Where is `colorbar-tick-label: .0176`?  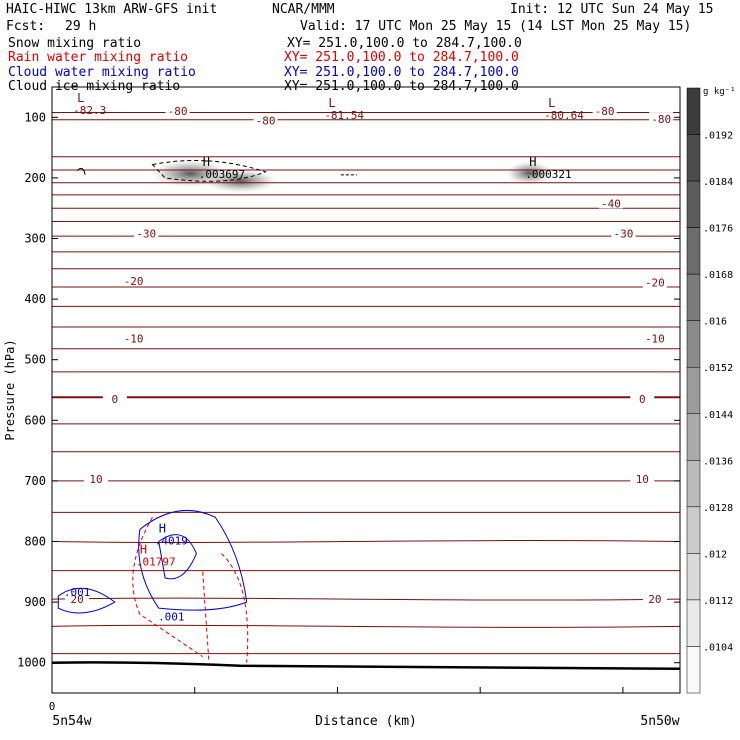
colorbar-tick-label: .0176 is located at coordinates (718, 229).